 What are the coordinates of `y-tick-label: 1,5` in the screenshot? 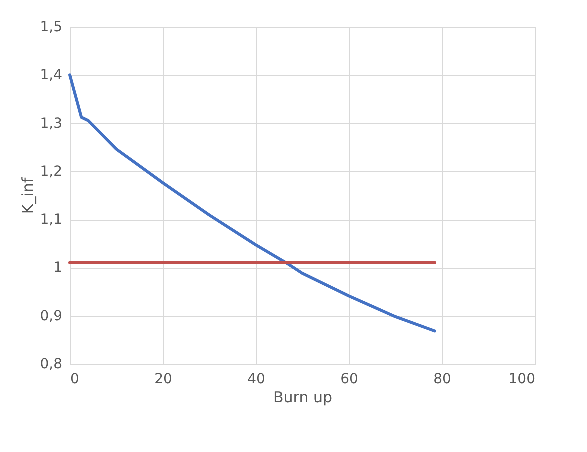 It's located at (51, 28).